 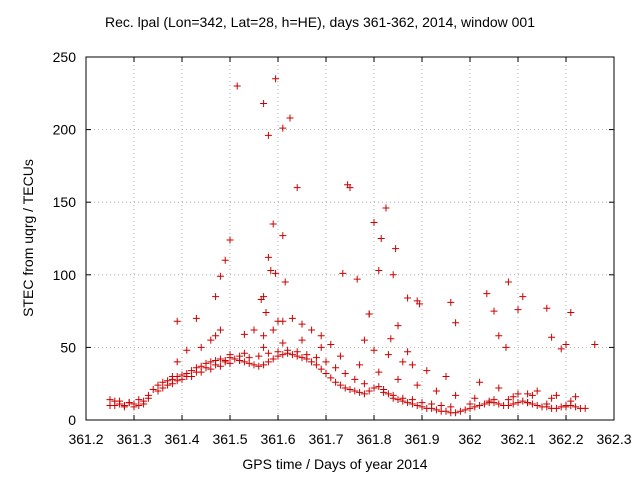 I want to click on y-tick-label: 0, so click(x=72, y=420).